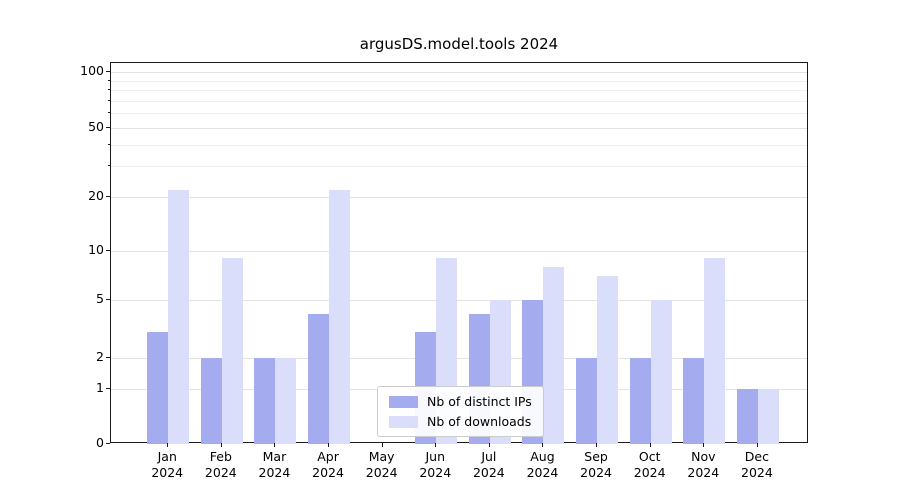 This screenshot has height=500, width=900. I want to click on x-tick-label: Apr 2024, so click(328, 465).